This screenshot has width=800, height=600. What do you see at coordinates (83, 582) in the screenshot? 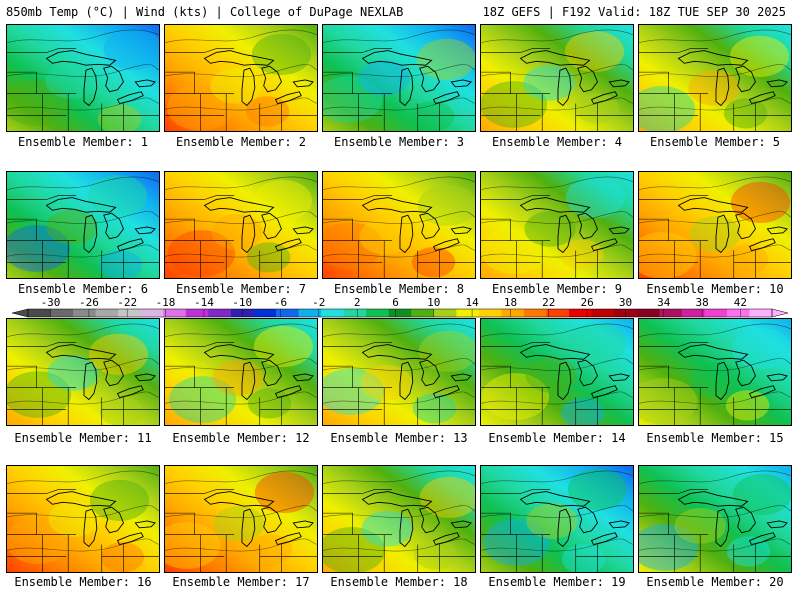
I see `ensemble-member-label: Ensemble Member: 16` at bounding box center [83, 582].